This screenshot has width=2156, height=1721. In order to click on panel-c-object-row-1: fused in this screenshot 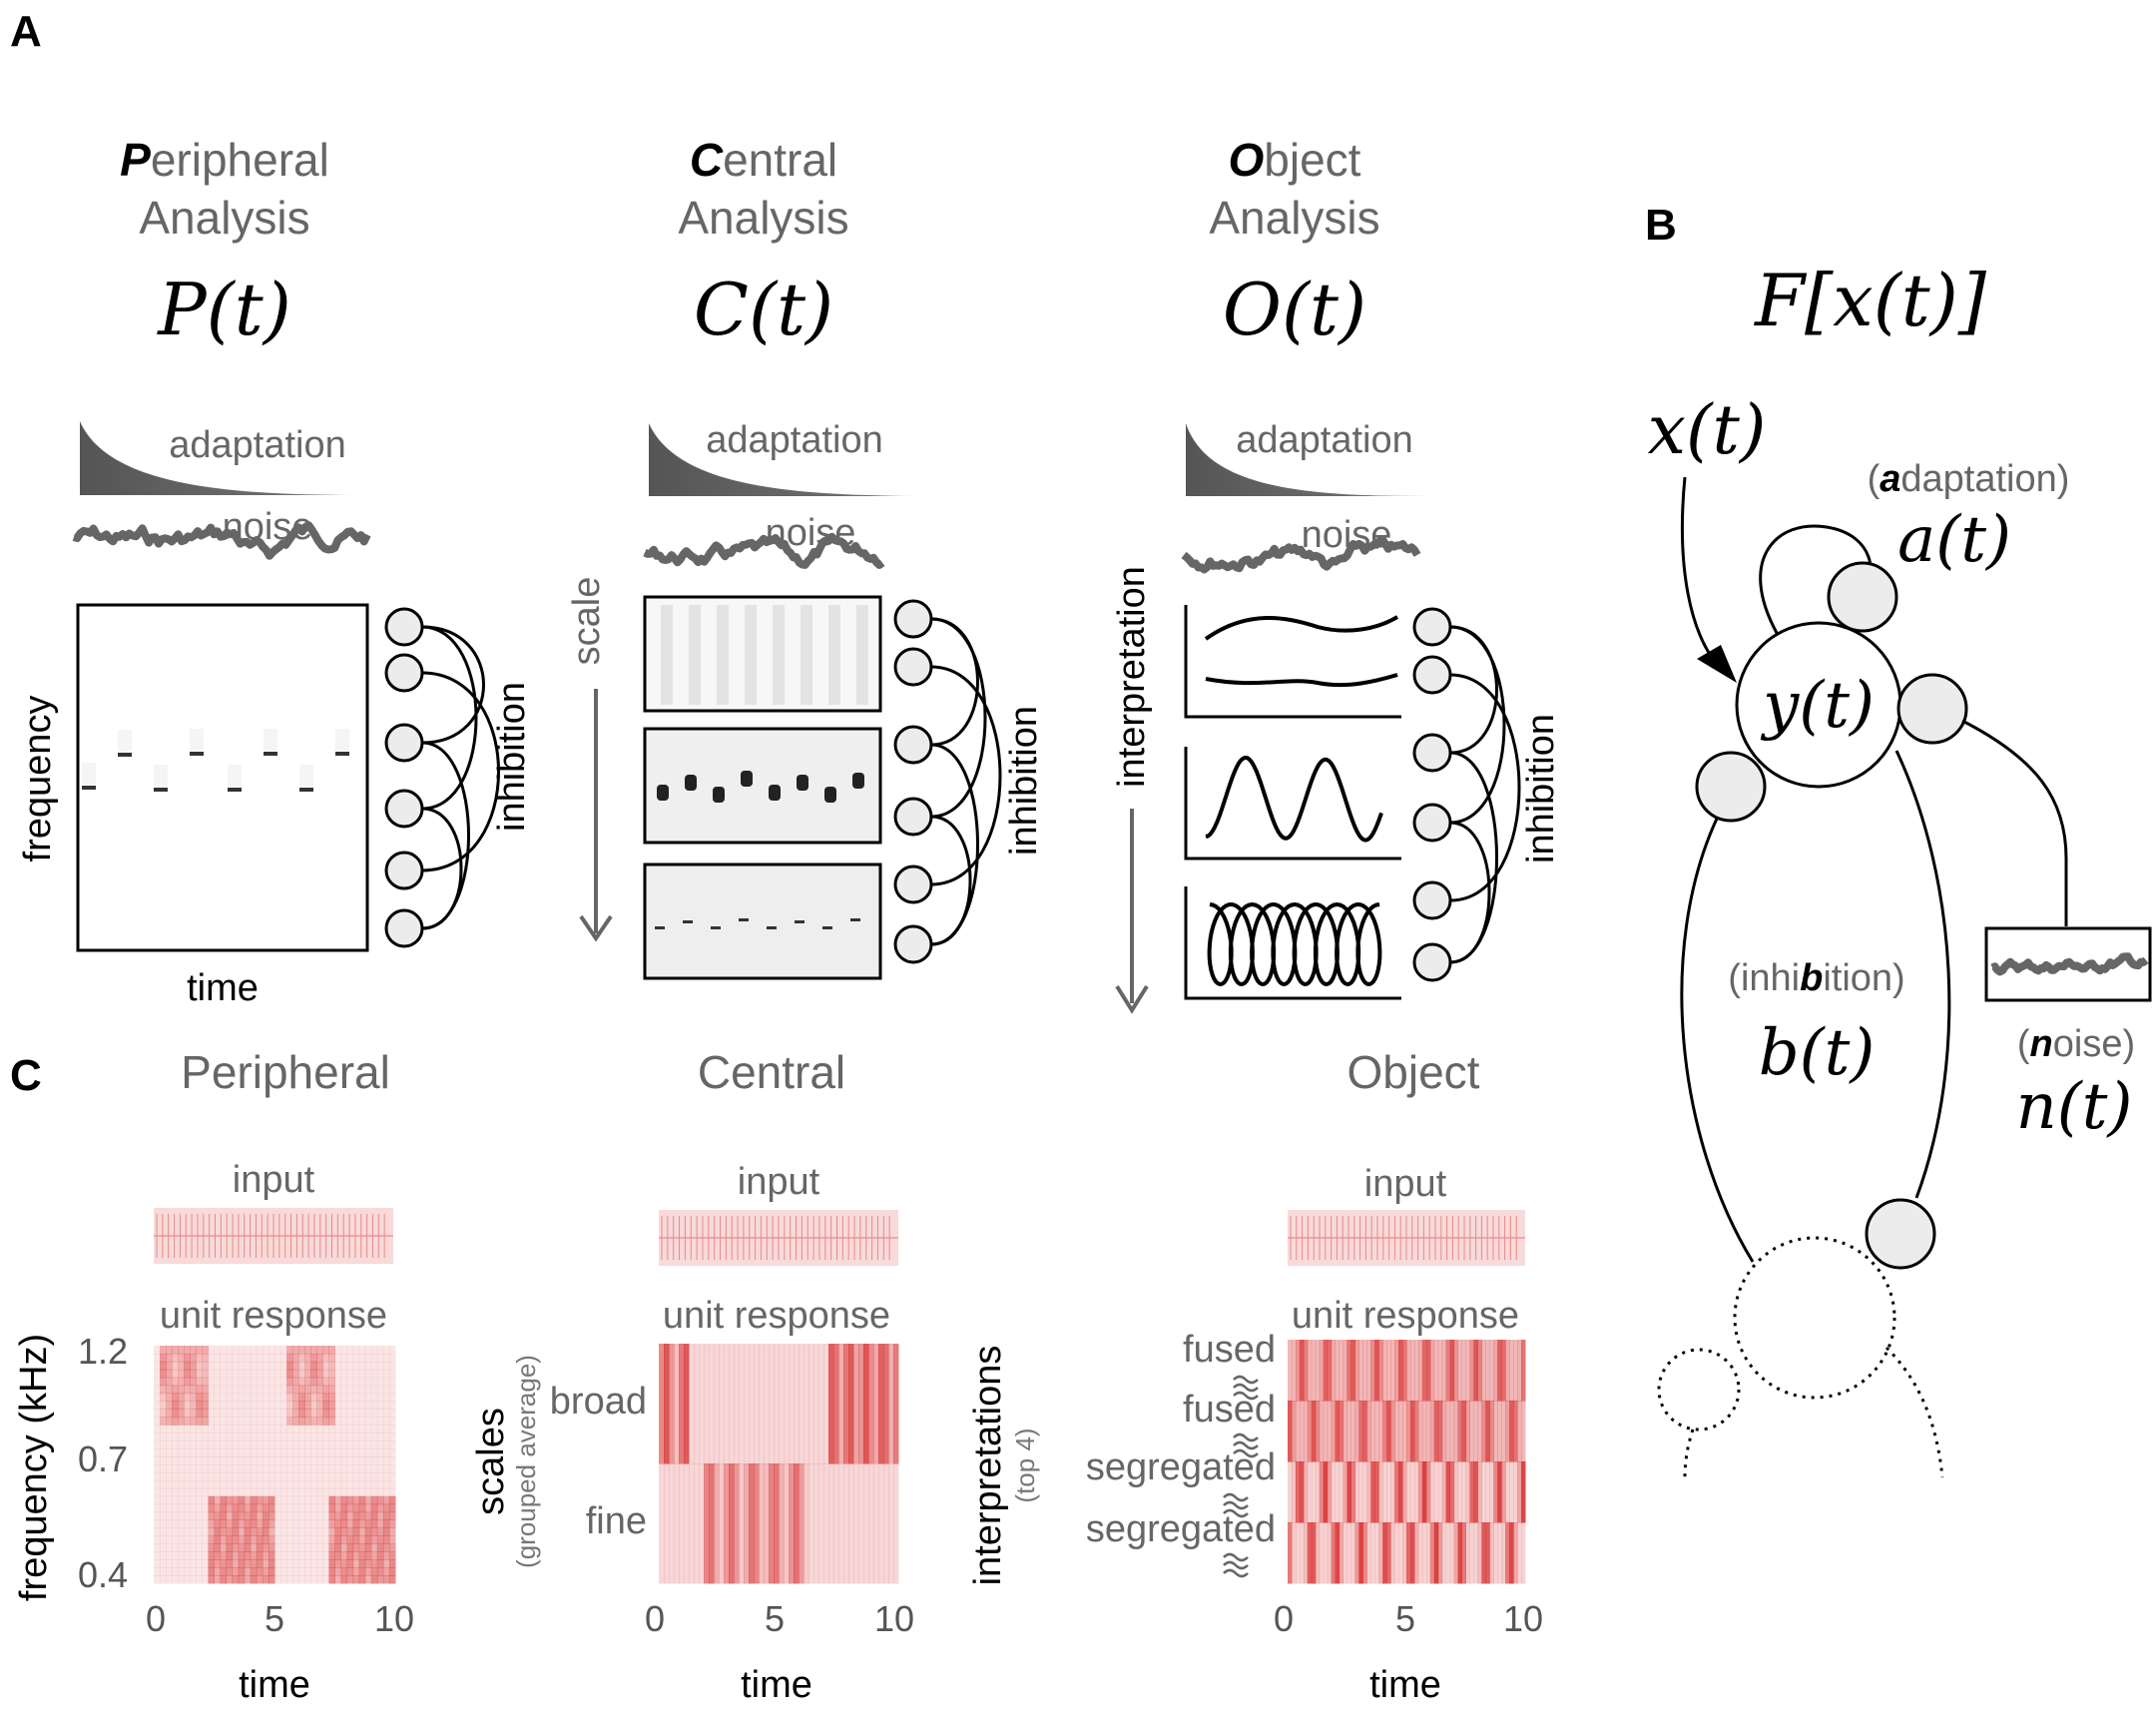, I will do `click(1229, 1350)`.